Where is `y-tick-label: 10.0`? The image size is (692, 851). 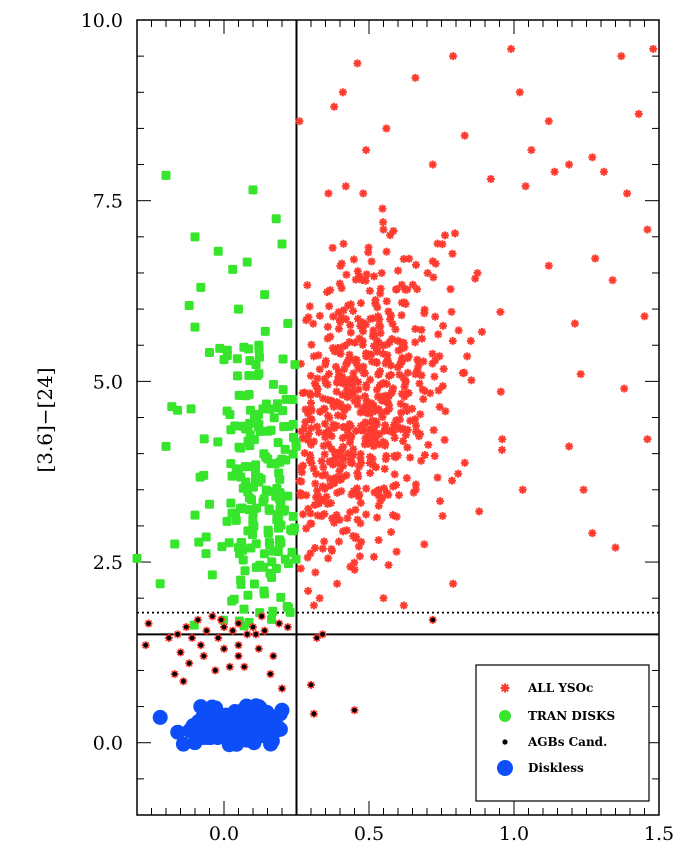 y-tick-label: 10.0 is located at coordinates (102, 21).